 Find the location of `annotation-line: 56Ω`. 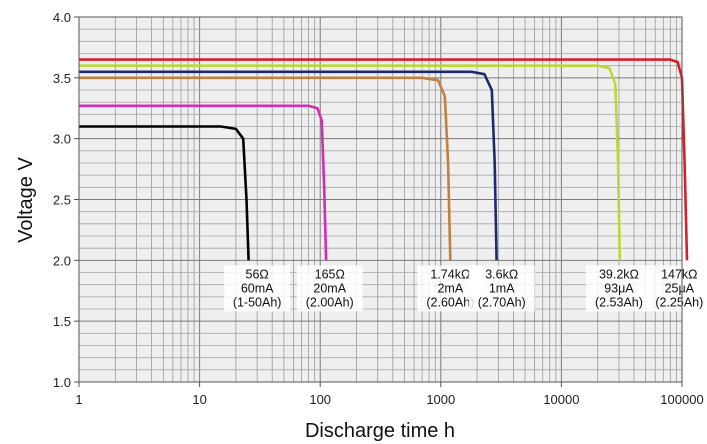

annotation-line: 56Ω is located at coordinates (257, 274).